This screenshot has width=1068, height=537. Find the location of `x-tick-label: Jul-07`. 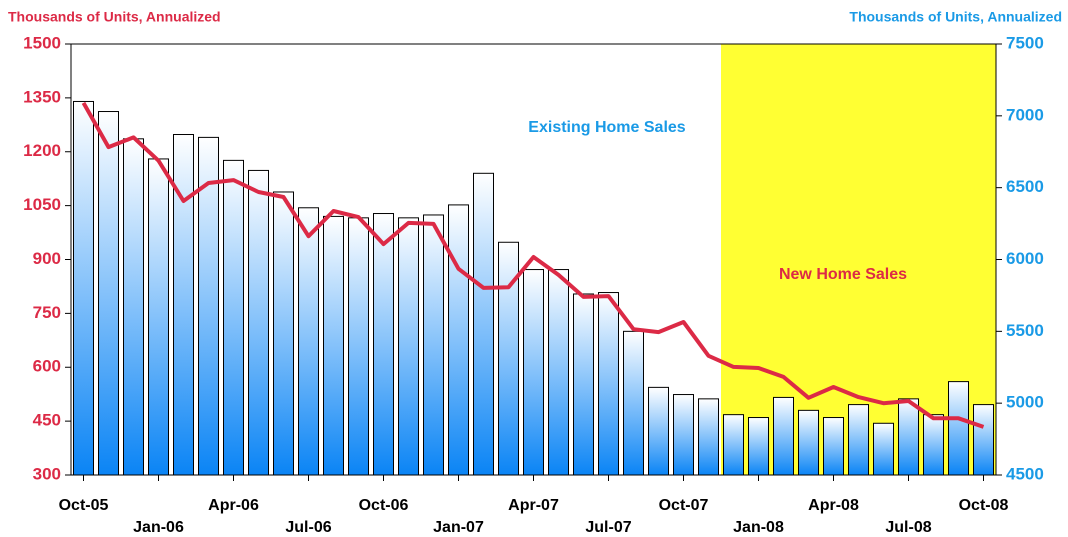

x-tick-label: Jul-07 is located at coordinates (608, 527).